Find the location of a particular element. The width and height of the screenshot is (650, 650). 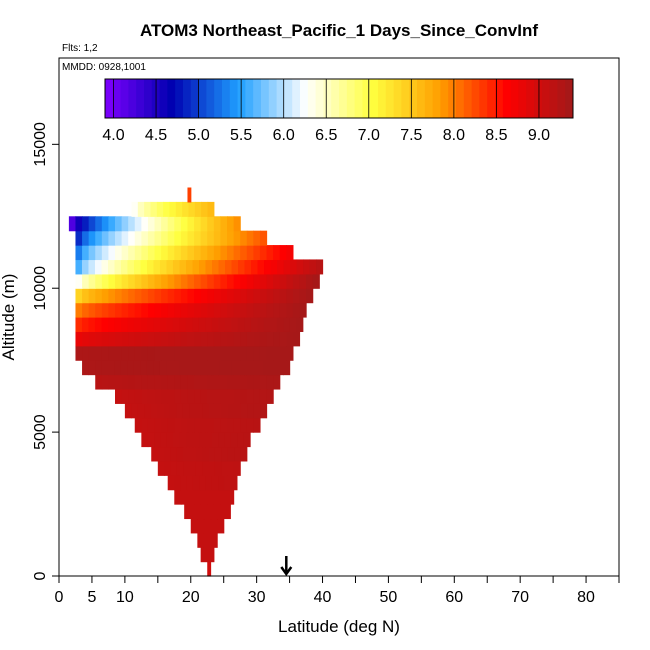

arrow-head is located at coordinates (286, 571).